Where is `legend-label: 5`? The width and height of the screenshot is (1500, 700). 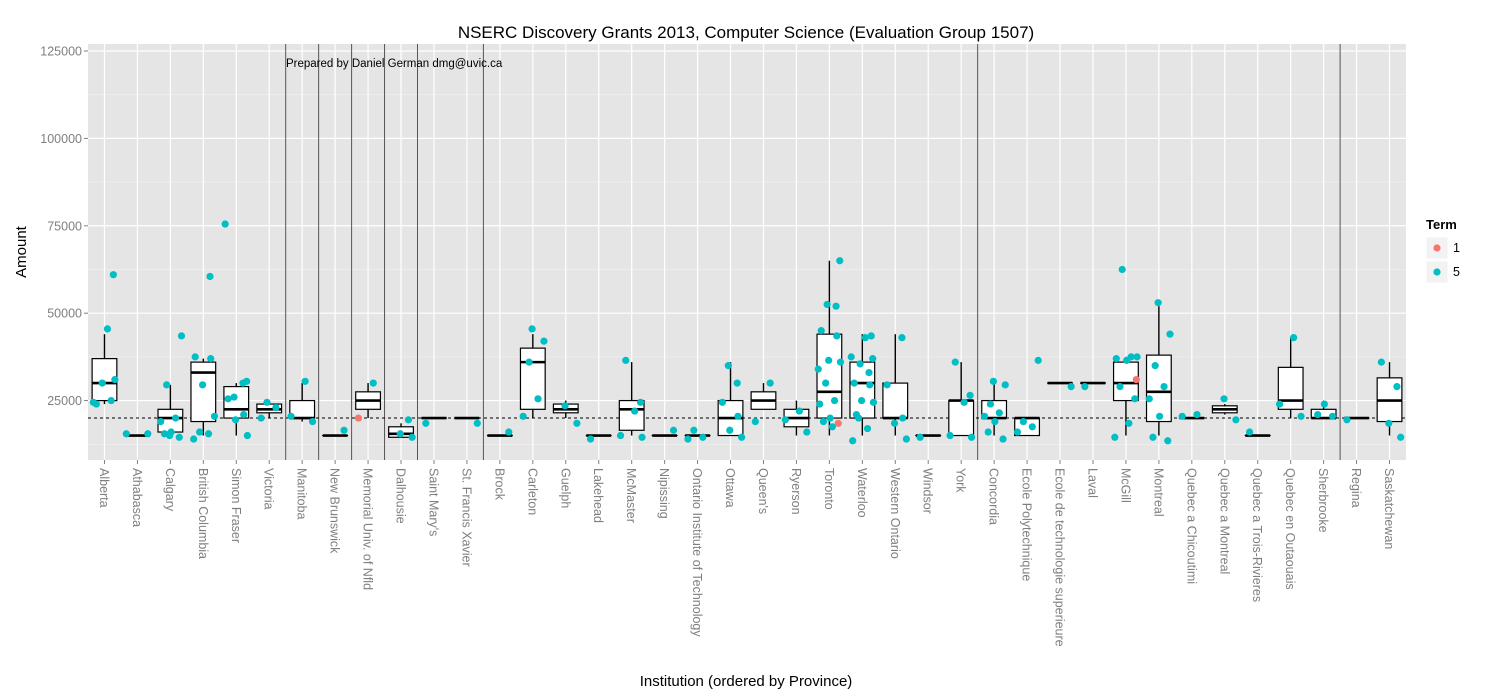
legend-label: 5 is located at coordinates (1456, 272).